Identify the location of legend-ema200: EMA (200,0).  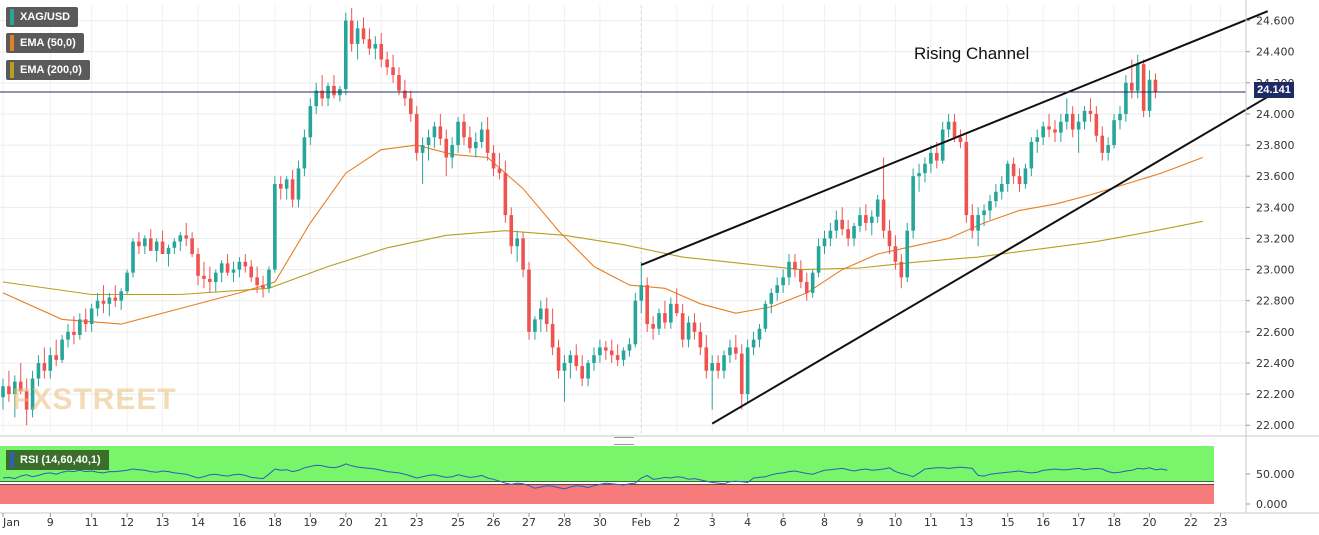
(48, 70).